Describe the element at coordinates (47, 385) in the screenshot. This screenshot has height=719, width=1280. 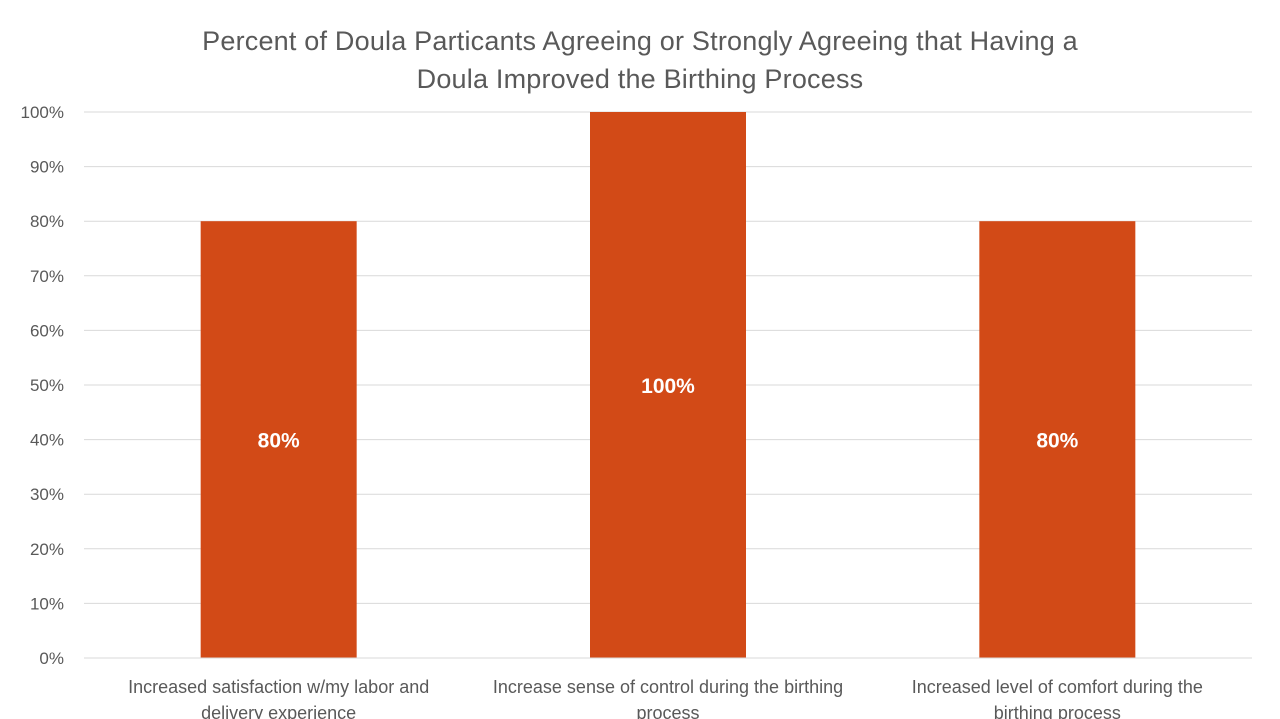
I see `y-tick-label: 50%` at that location.